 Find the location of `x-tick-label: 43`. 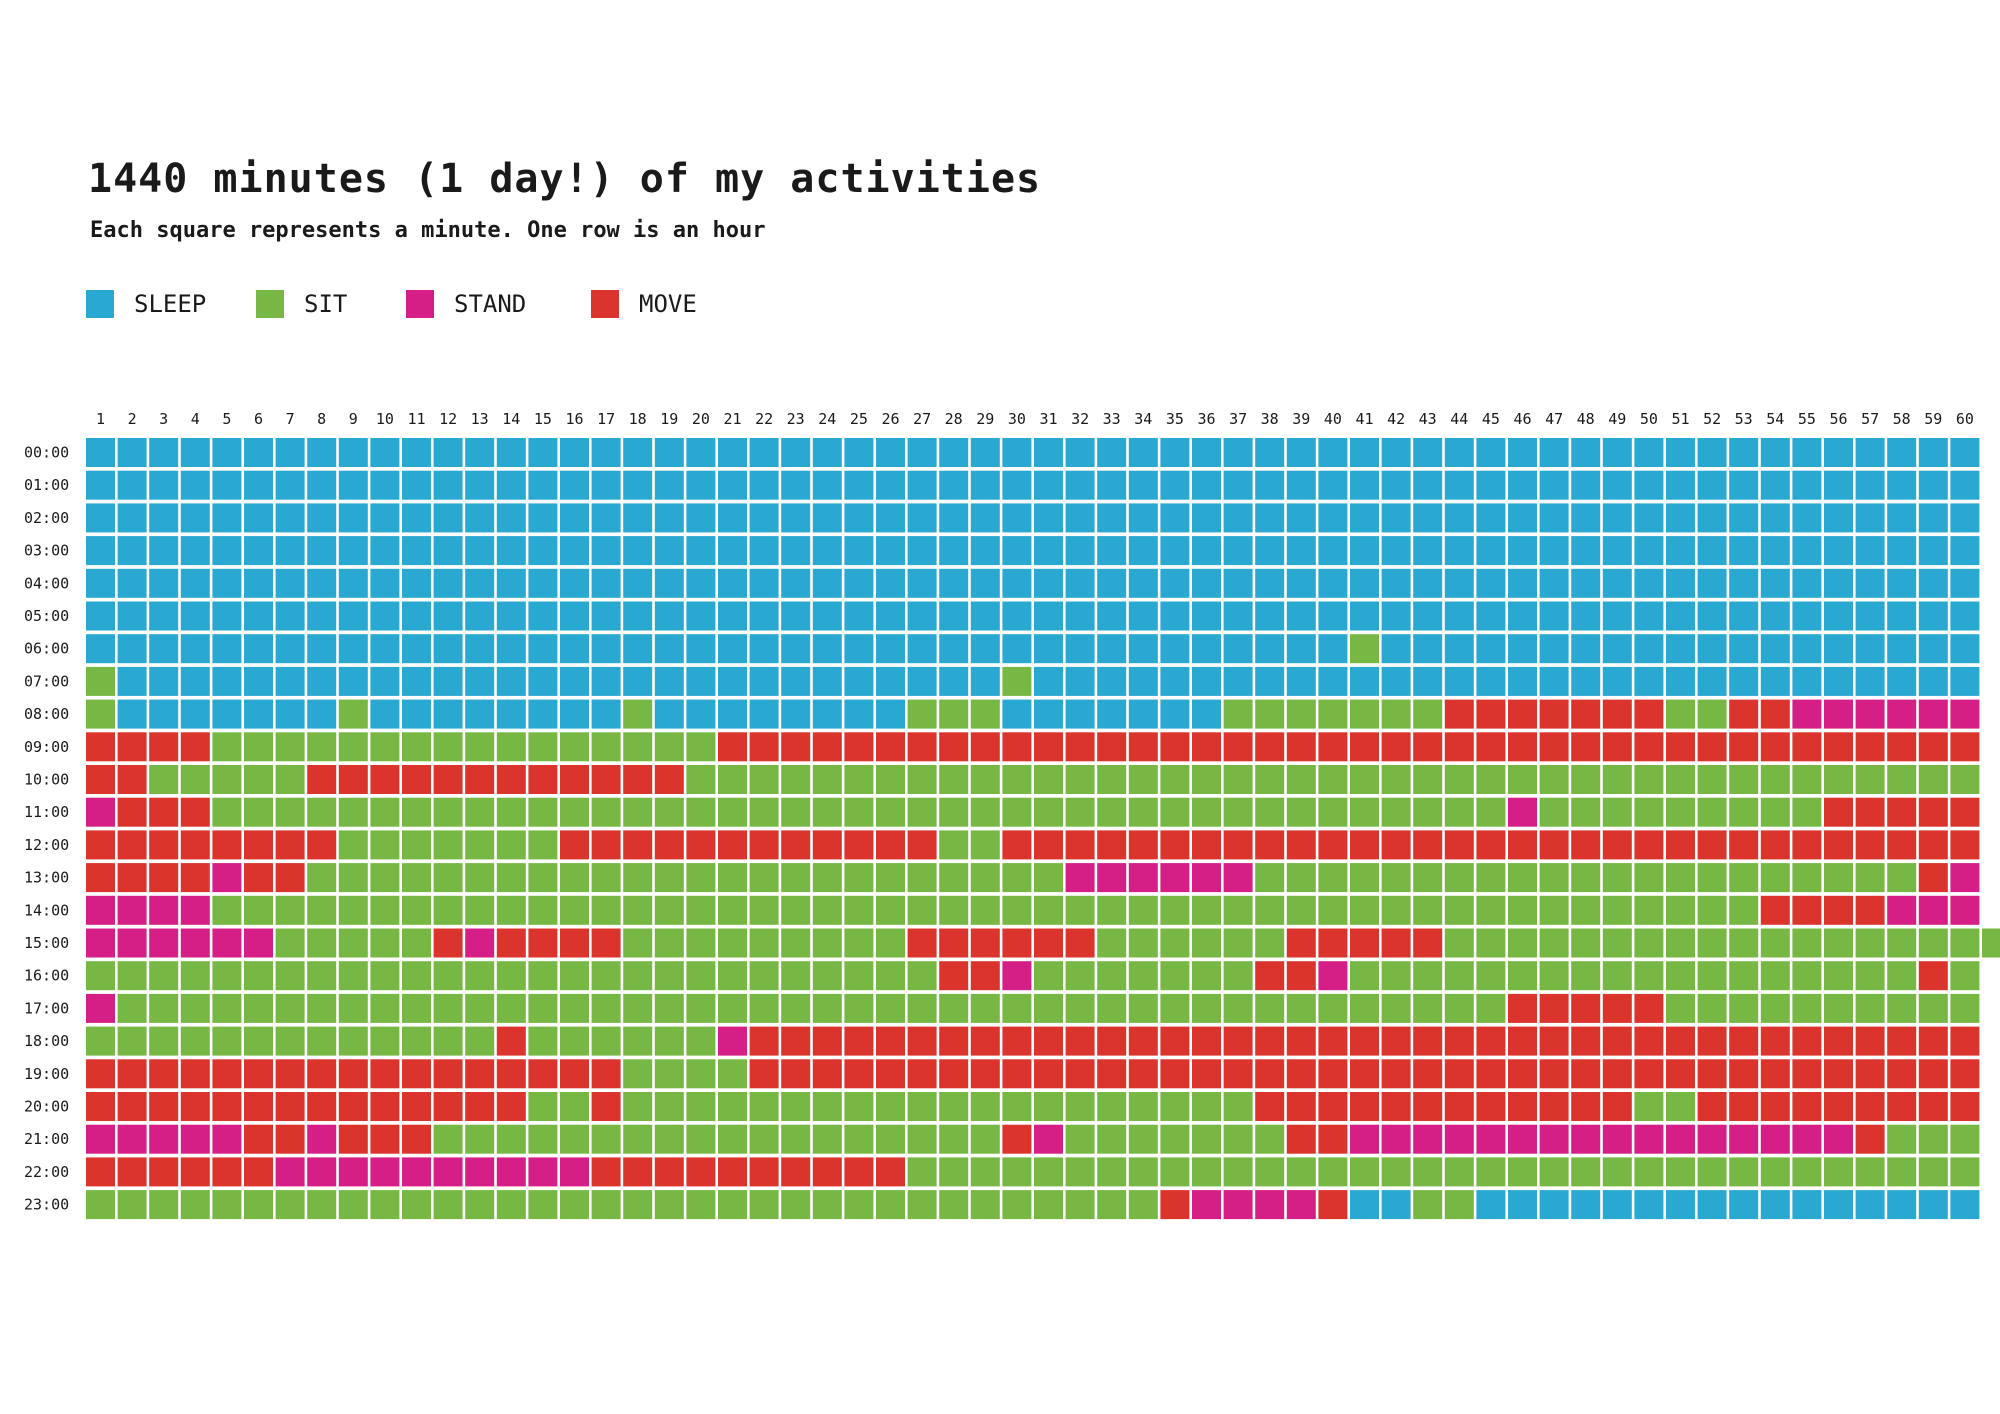

x-tick-label: 43 is located at coordinates (1428, 419).